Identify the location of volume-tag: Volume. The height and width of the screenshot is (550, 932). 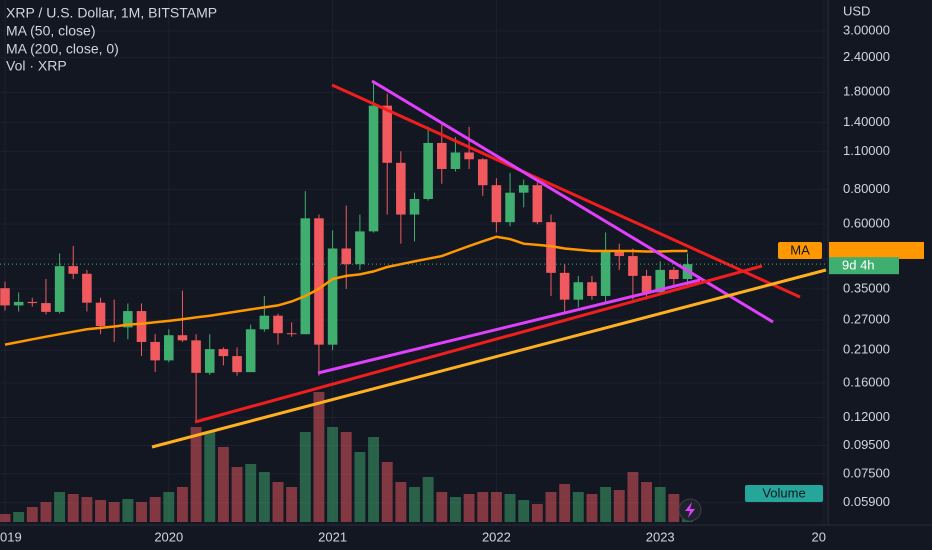
(783, 492).